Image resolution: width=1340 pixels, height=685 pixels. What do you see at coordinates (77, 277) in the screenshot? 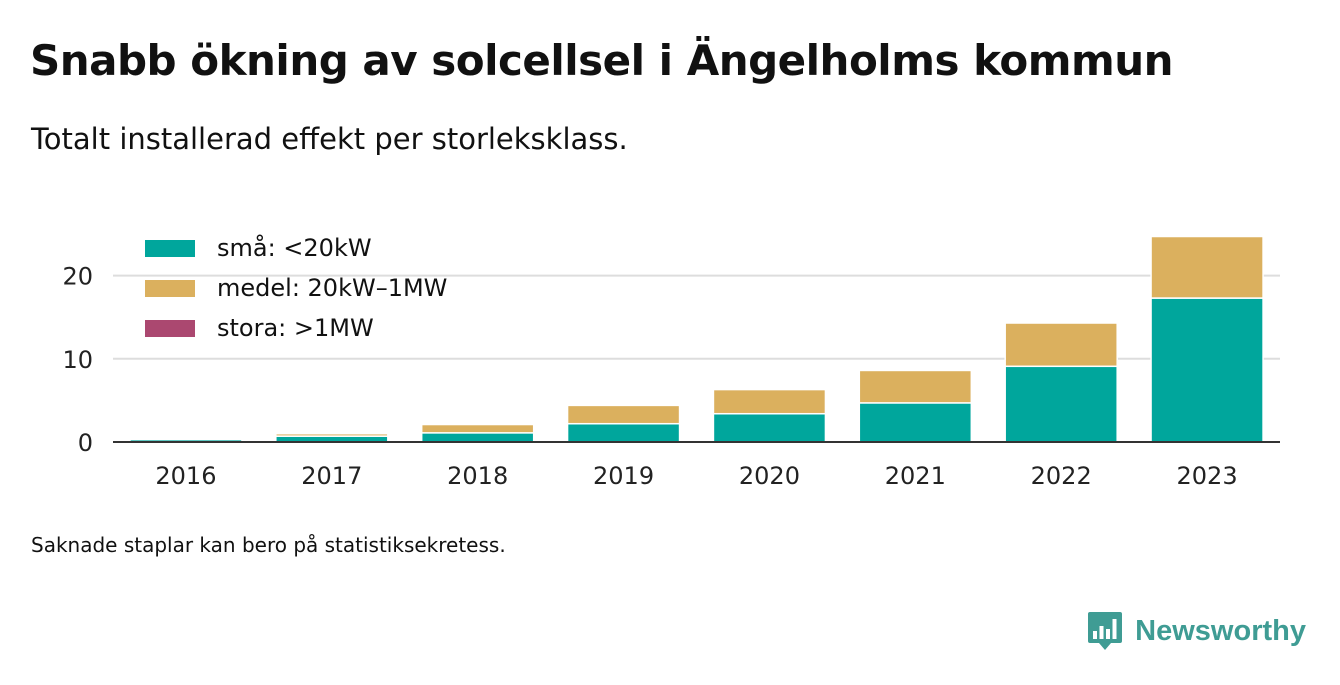
I see `y-tick-label: 20` at bounding box center [77, 277].